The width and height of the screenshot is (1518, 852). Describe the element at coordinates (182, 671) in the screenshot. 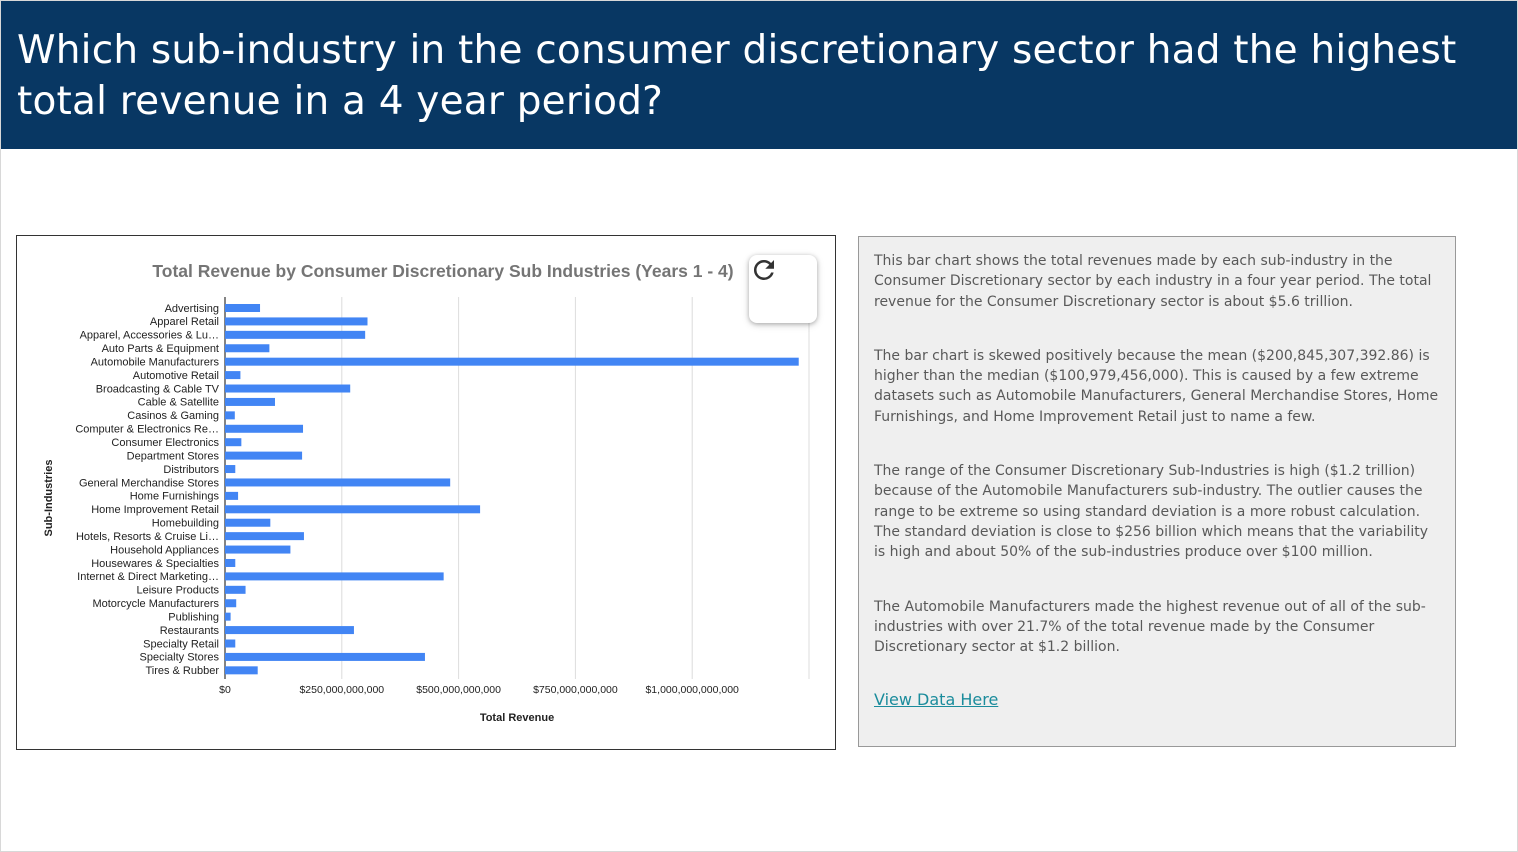

I see `category-label: Tires & Rubber` at that location.